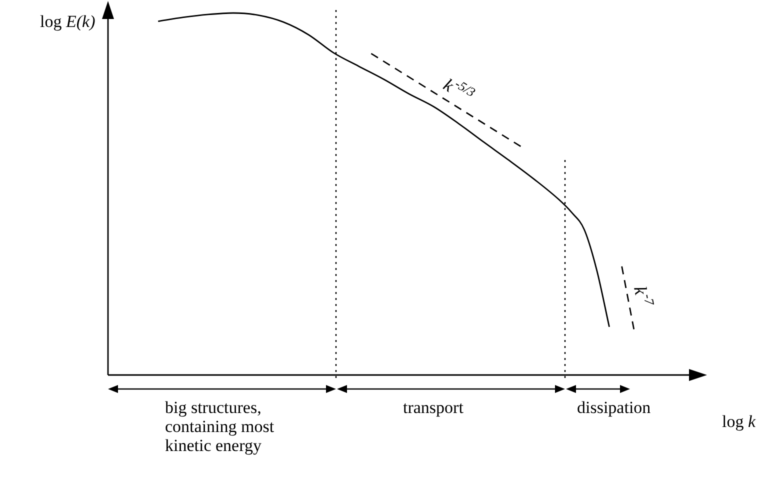  I want to click on text: k-7, so click(644, 295).